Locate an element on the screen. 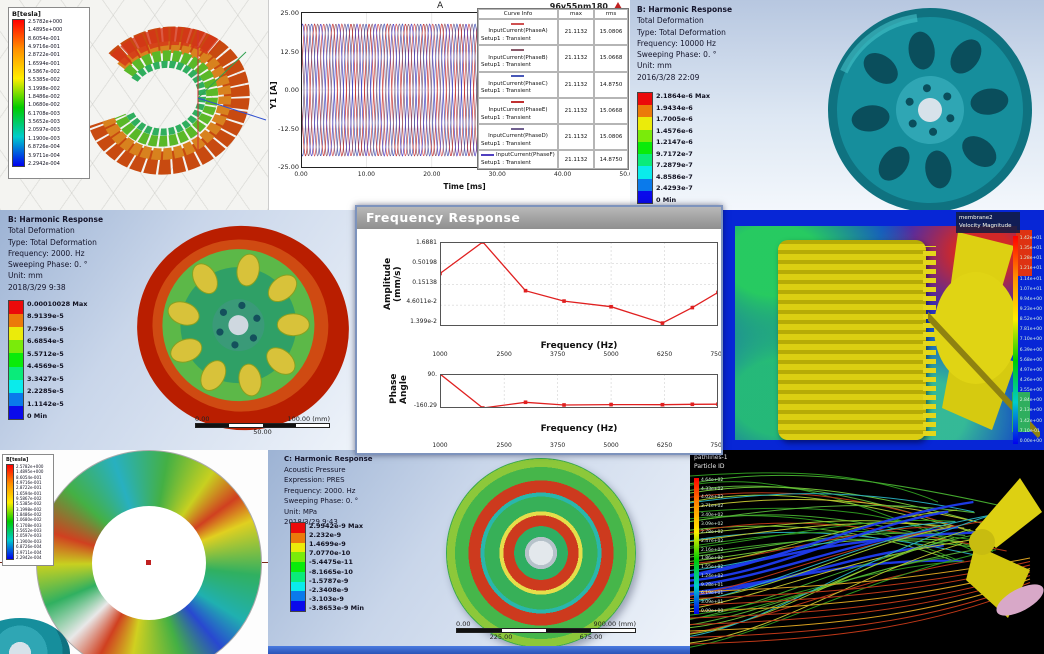 This screenshot has width=1044, height=654. phase-chart-canvas is located at coordinates (579, 391).